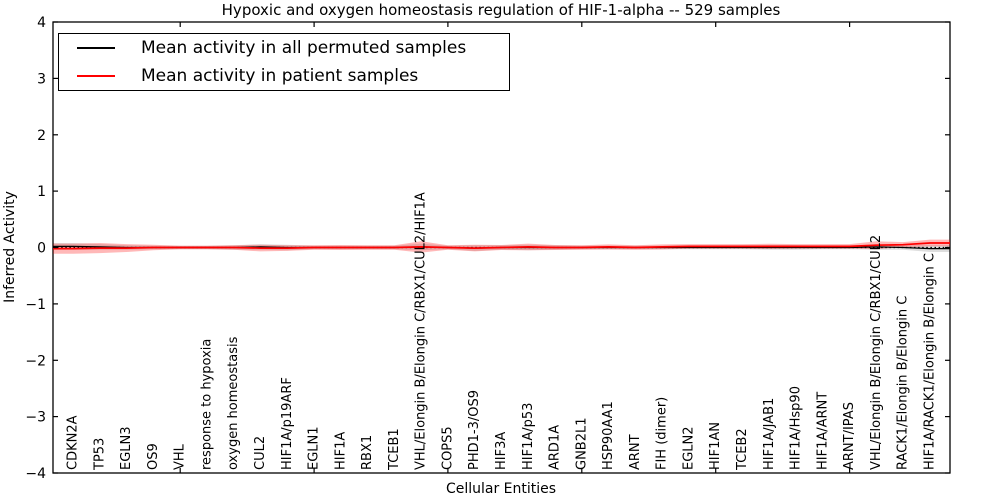 The height and width of the screenshot is (504, 1000). What do you see at coordinates (41, 23) in the screenshot?
I see `y-tick-label: 4` at bounding box center [41, 23].